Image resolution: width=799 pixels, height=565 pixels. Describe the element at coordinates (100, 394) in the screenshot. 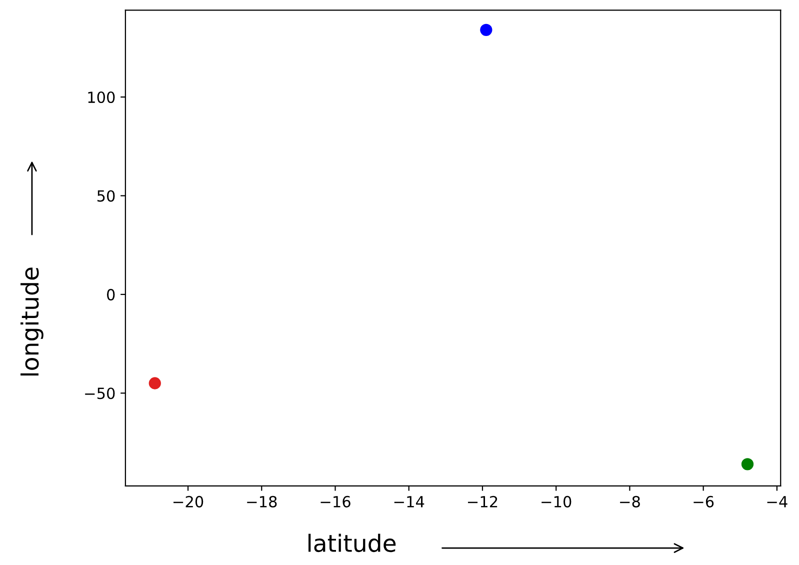

I see `y-tick-label: −50` at that location.